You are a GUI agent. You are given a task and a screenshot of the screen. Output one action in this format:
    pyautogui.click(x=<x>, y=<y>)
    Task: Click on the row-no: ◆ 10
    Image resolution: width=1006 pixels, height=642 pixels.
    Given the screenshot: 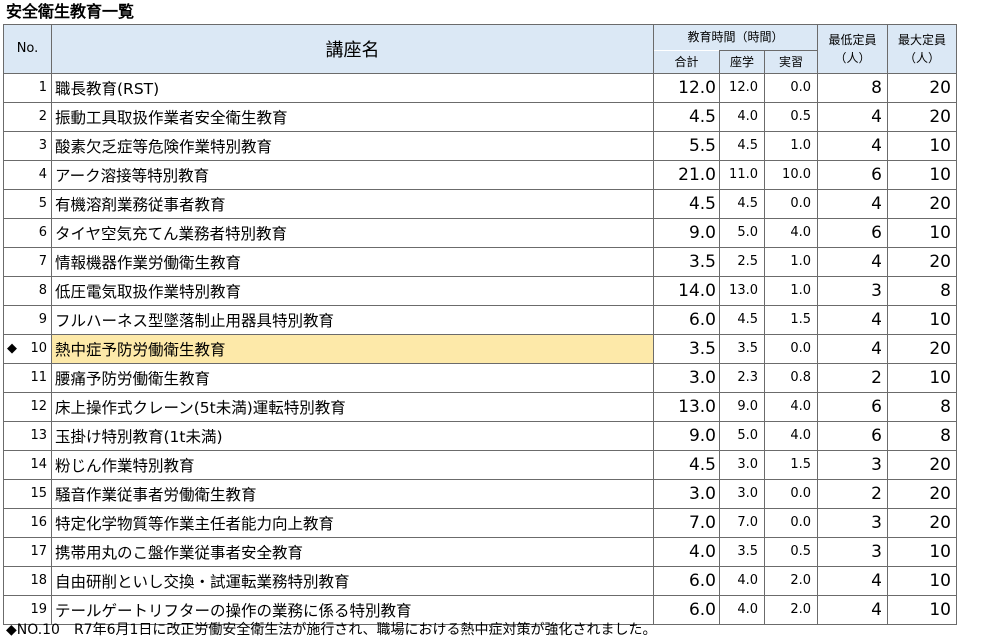 What is the action you would take?
    pyautogui.click(x=27, y=348)
    